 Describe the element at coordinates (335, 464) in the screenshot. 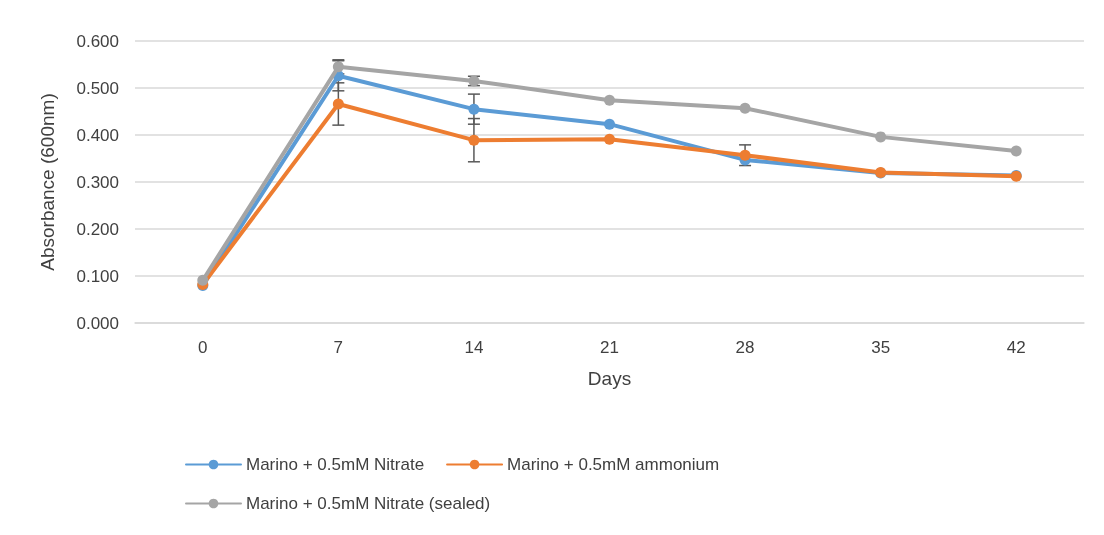

I see `legend-label: Marino + 0.5mM Nitrate` at that location.